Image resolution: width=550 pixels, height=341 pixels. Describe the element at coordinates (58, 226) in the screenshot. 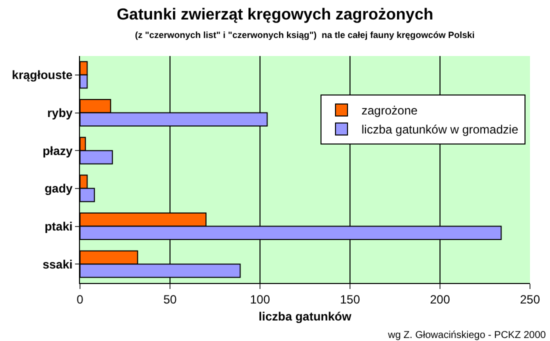

I see `y-tick-label: ptaki` at that location.